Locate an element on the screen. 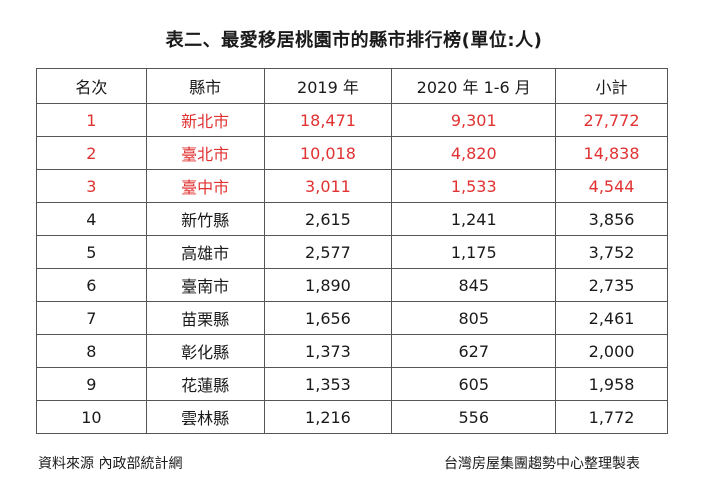 Image resolution: width=708 pixels, height=491 pixels. table-row: 8 彰化縣 1,373 627 2,000 is located at coordinates (352, 351).